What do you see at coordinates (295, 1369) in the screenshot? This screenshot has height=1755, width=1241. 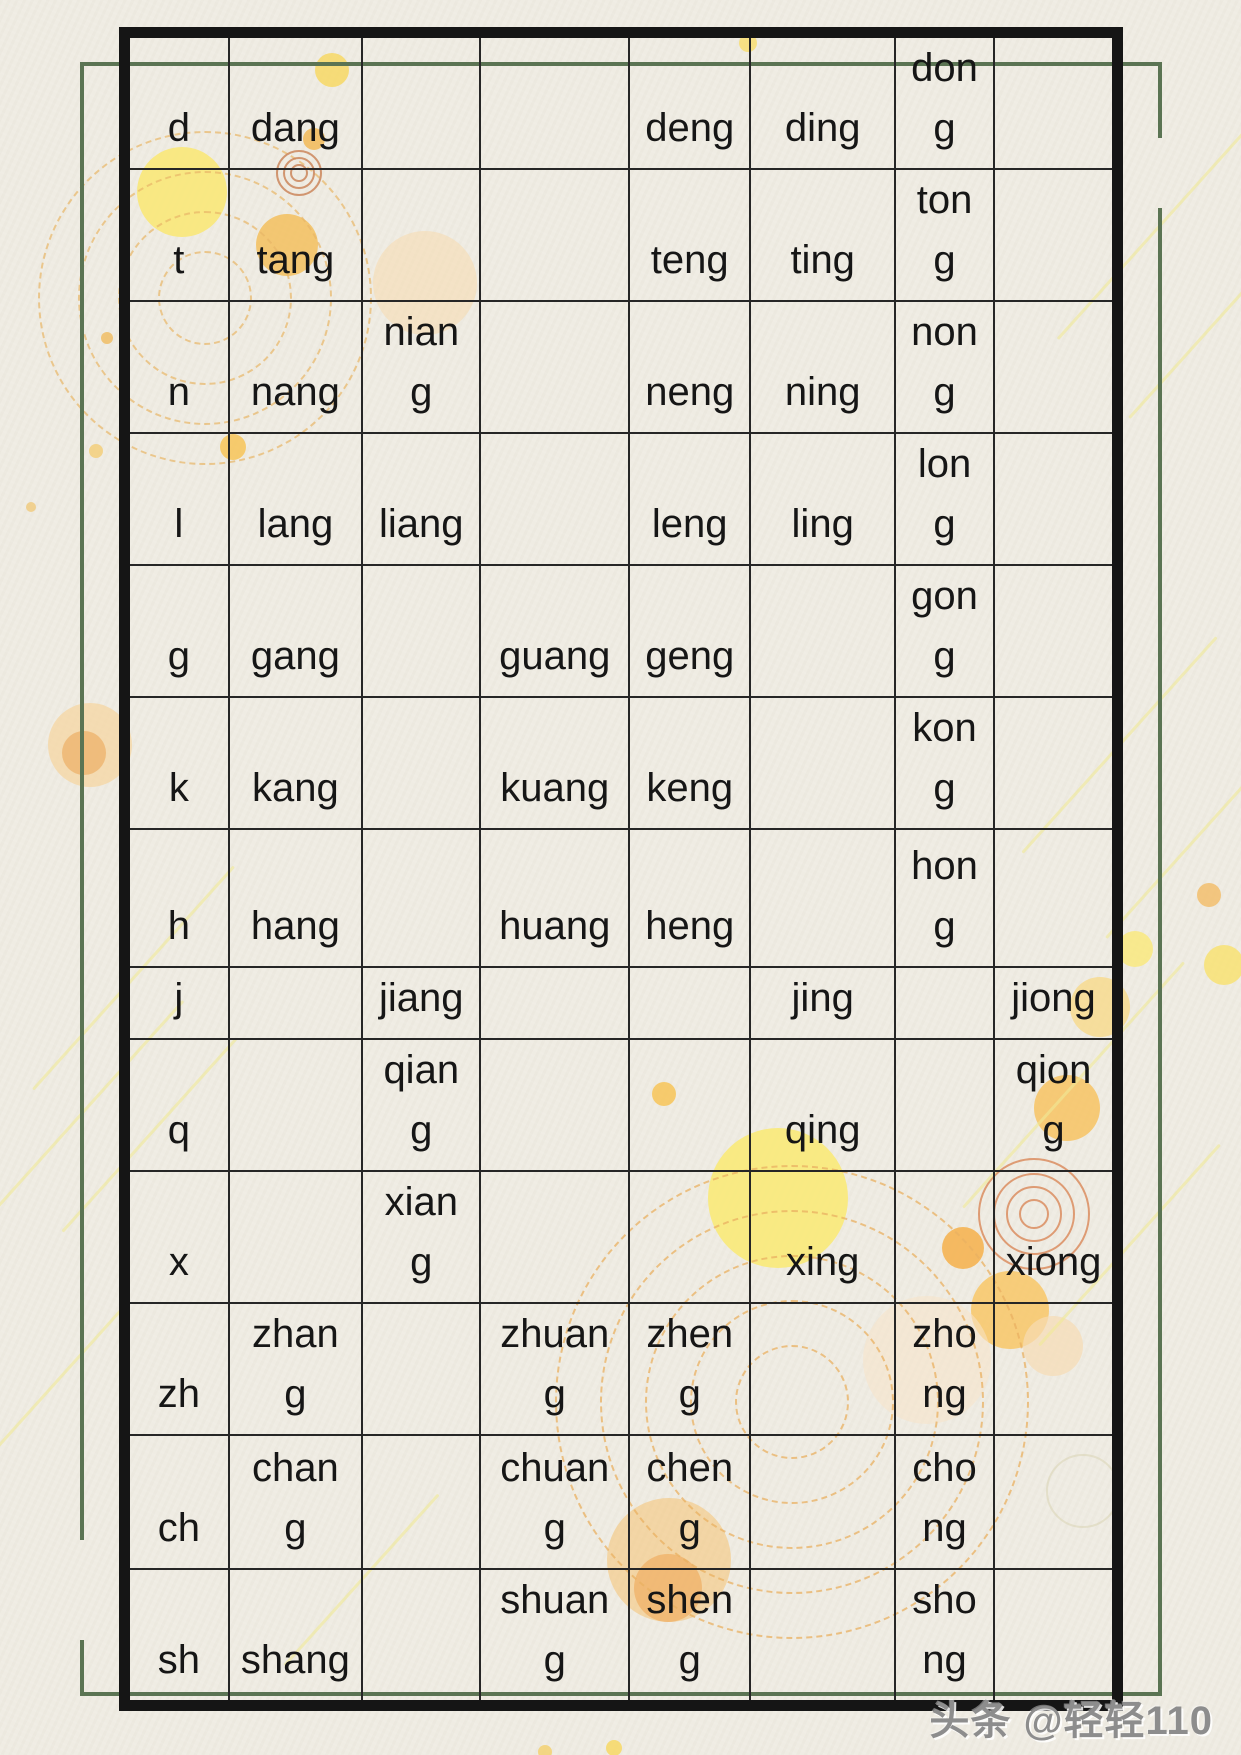 I see `pinyin-cell: zhan g` at bounding box center [295, 1369].